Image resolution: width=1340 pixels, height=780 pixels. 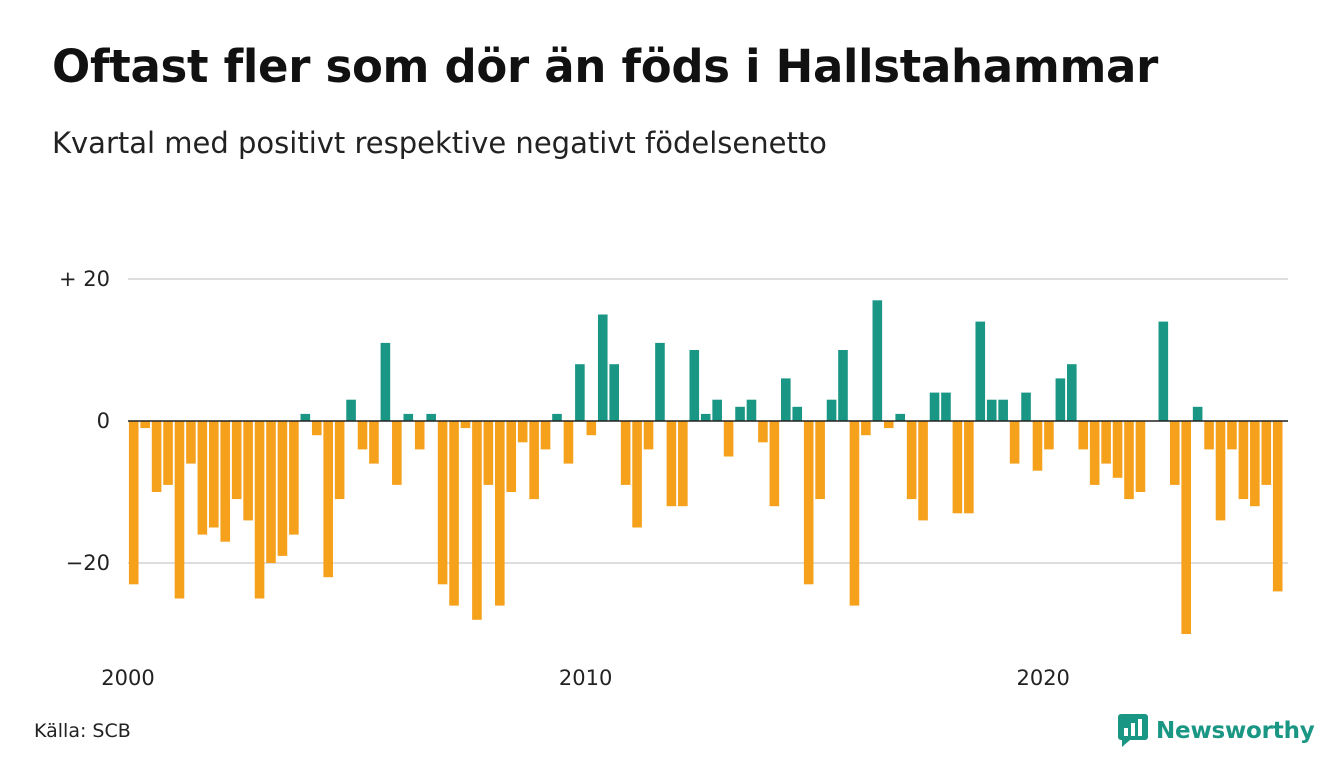 What do you see at coordinates (88, 563) in the screenshot?
I see `y-tick-label: −20` at bounding box center [88, 563].